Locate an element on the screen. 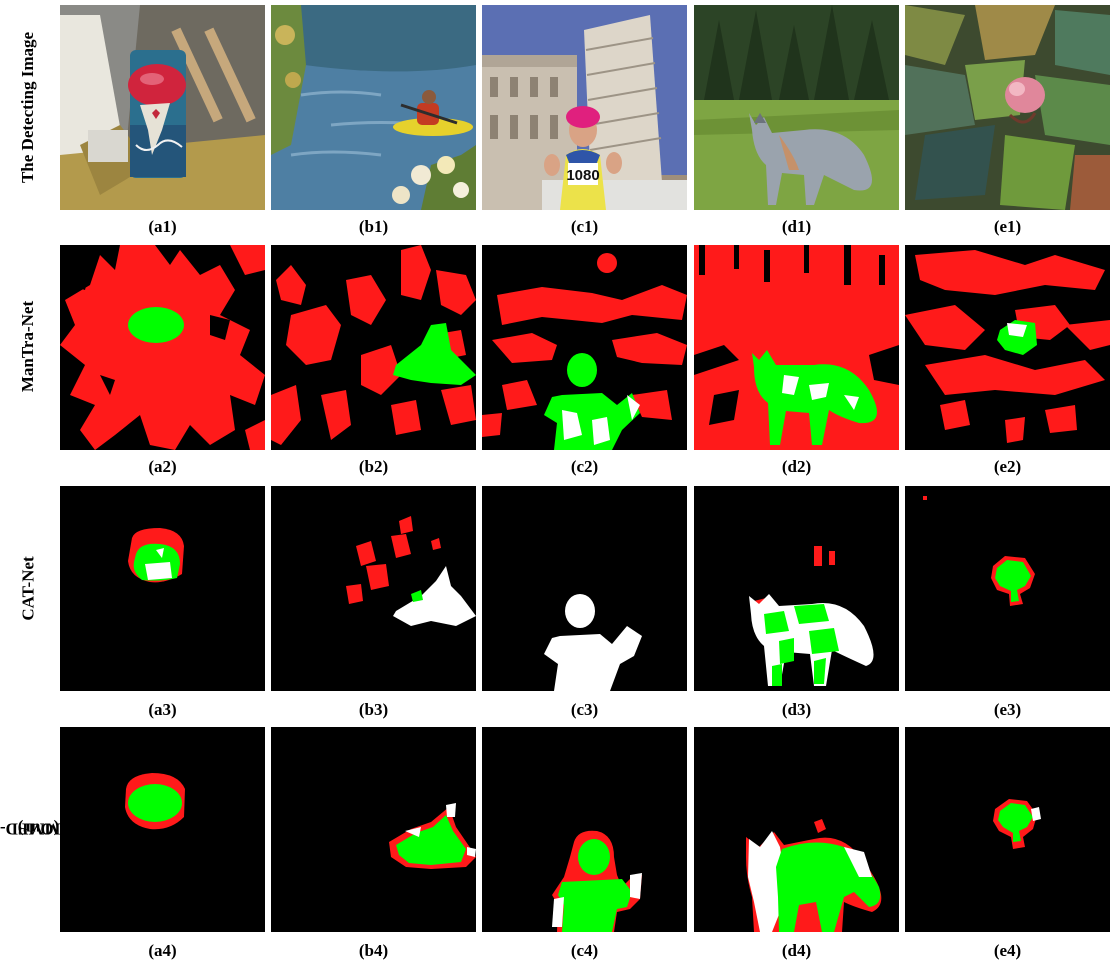 This screenshot has height=974, width=1112. caption-e4: (e4) is located at coordinates (1007, 950).